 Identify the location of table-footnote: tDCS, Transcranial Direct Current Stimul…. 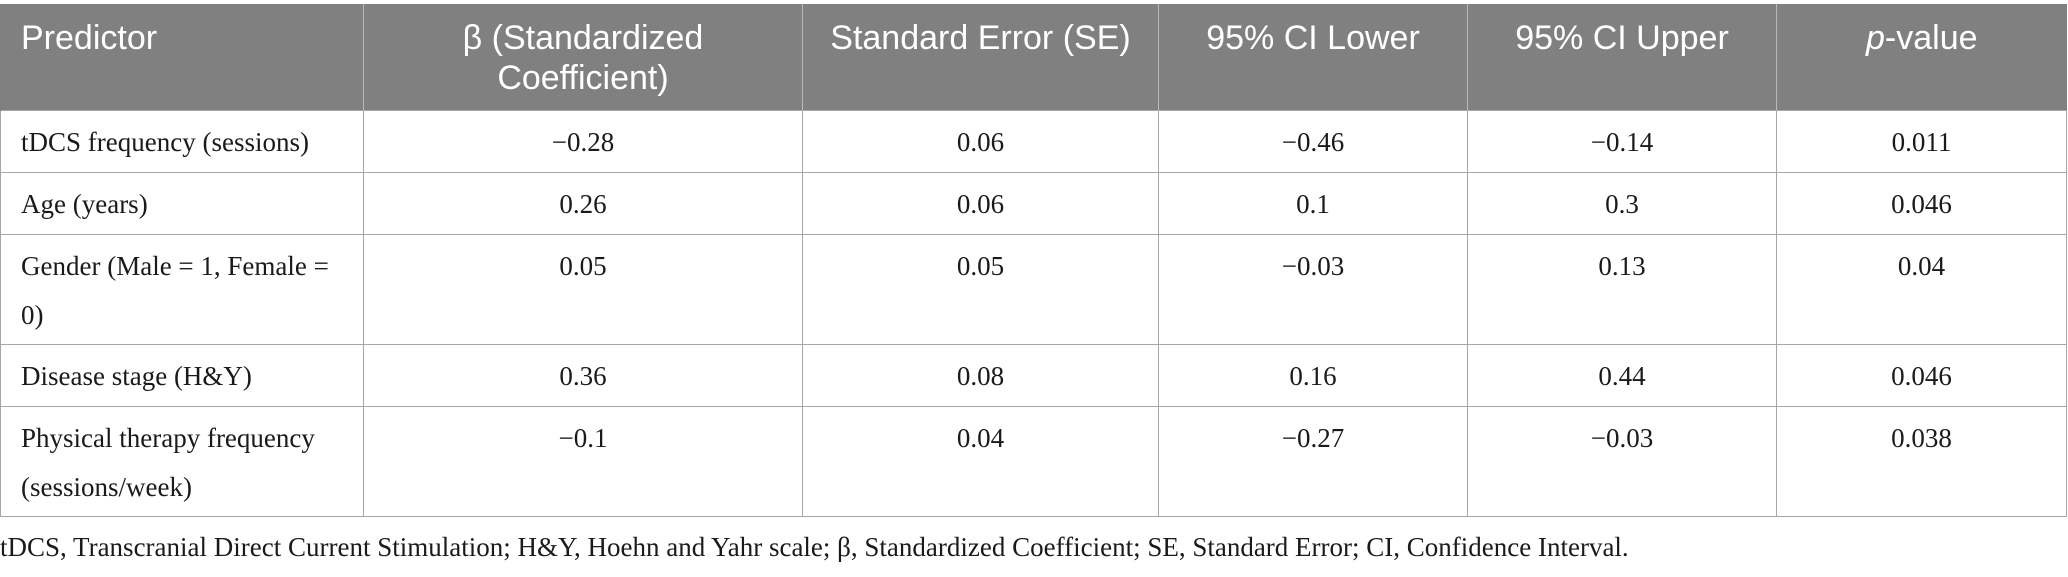
(814, 547).